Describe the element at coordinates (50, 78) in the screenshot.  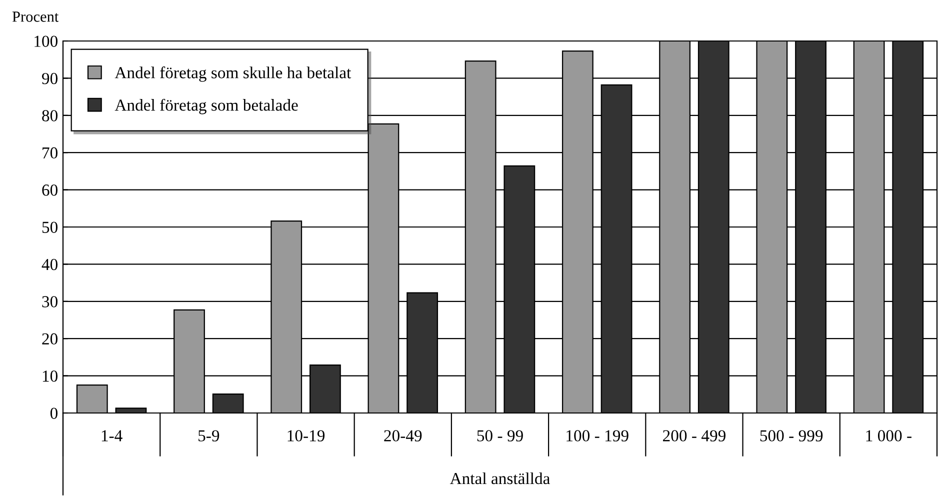
I see `y-tick-label: 90` at that location.